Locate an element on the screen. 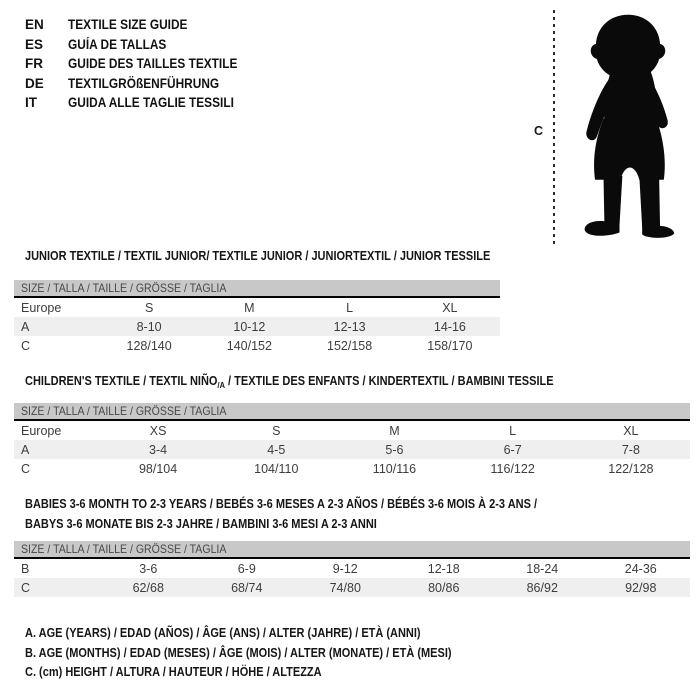  size-cell: 86/92 is located at coordinates (542, 587).